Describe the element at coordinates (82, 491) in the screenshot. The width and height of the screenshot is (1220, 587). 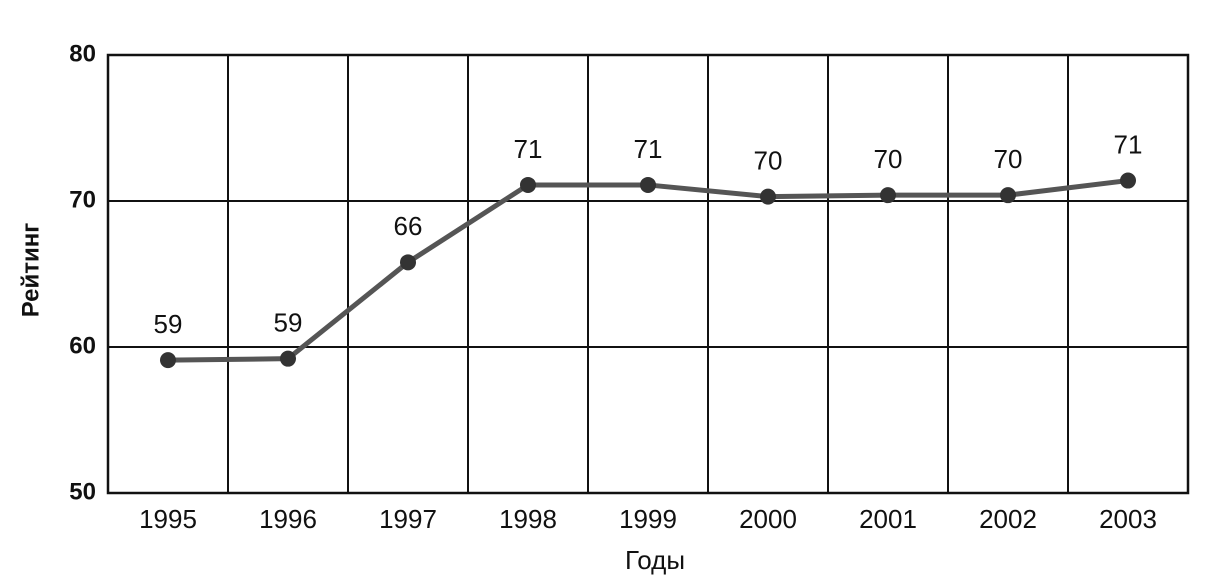
I see `y-tick-label: 50` at that location.